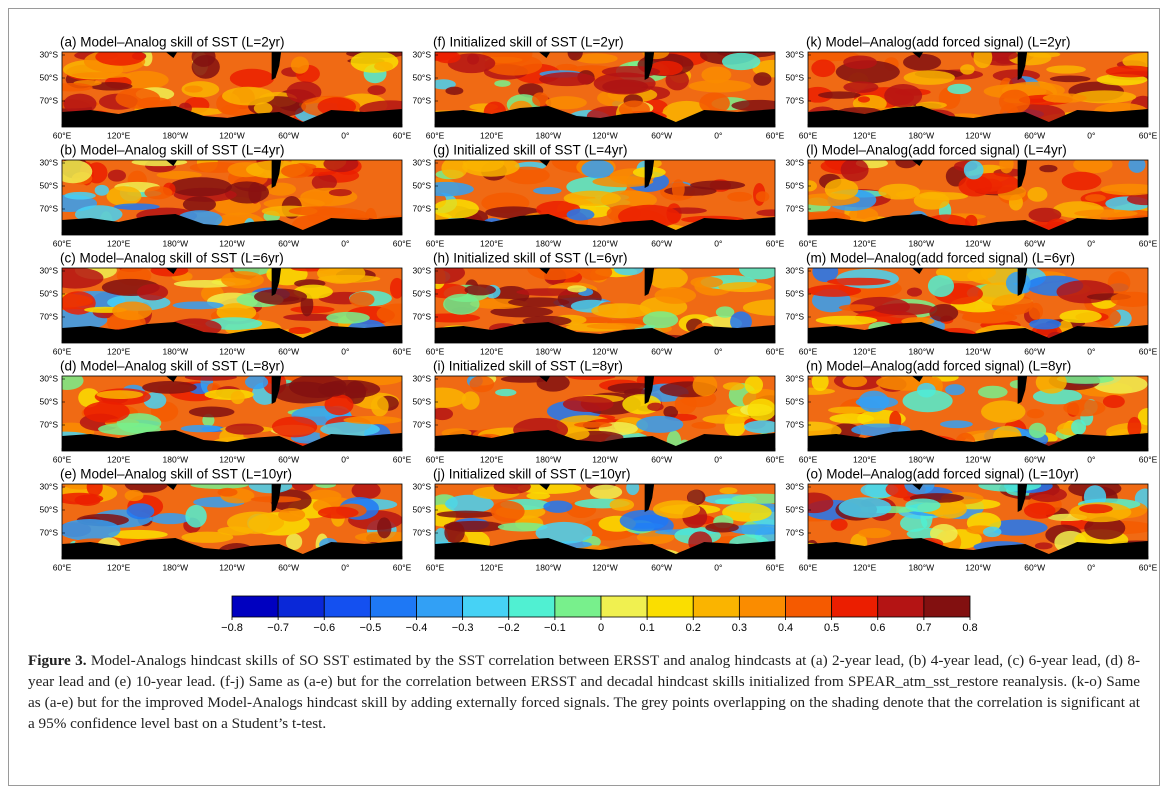 Image resolution: width=1168 pixels, height=794 pixels. Describe the element at coordinates (57, 660) in the screenshot. I see `caption-label: Figure 3.` at that location.